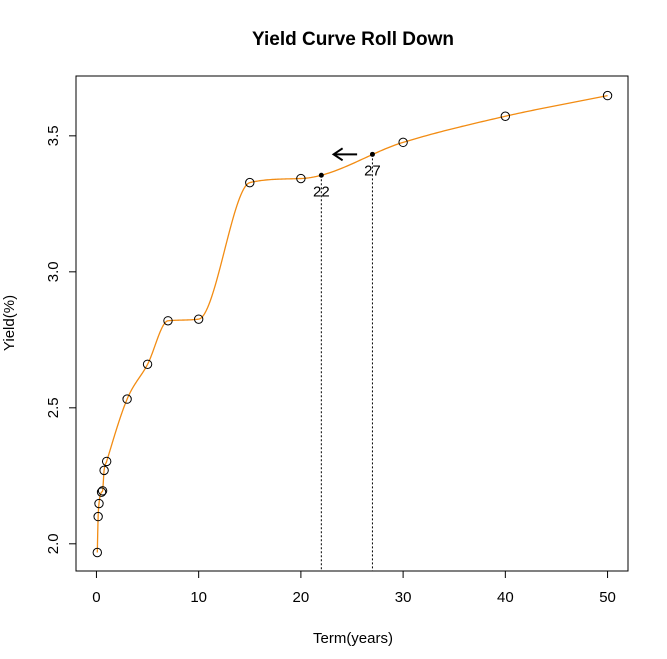 This screenshot has height=659, width=667. I want to click on y-tick-label: 3.5, so click(53, 135).